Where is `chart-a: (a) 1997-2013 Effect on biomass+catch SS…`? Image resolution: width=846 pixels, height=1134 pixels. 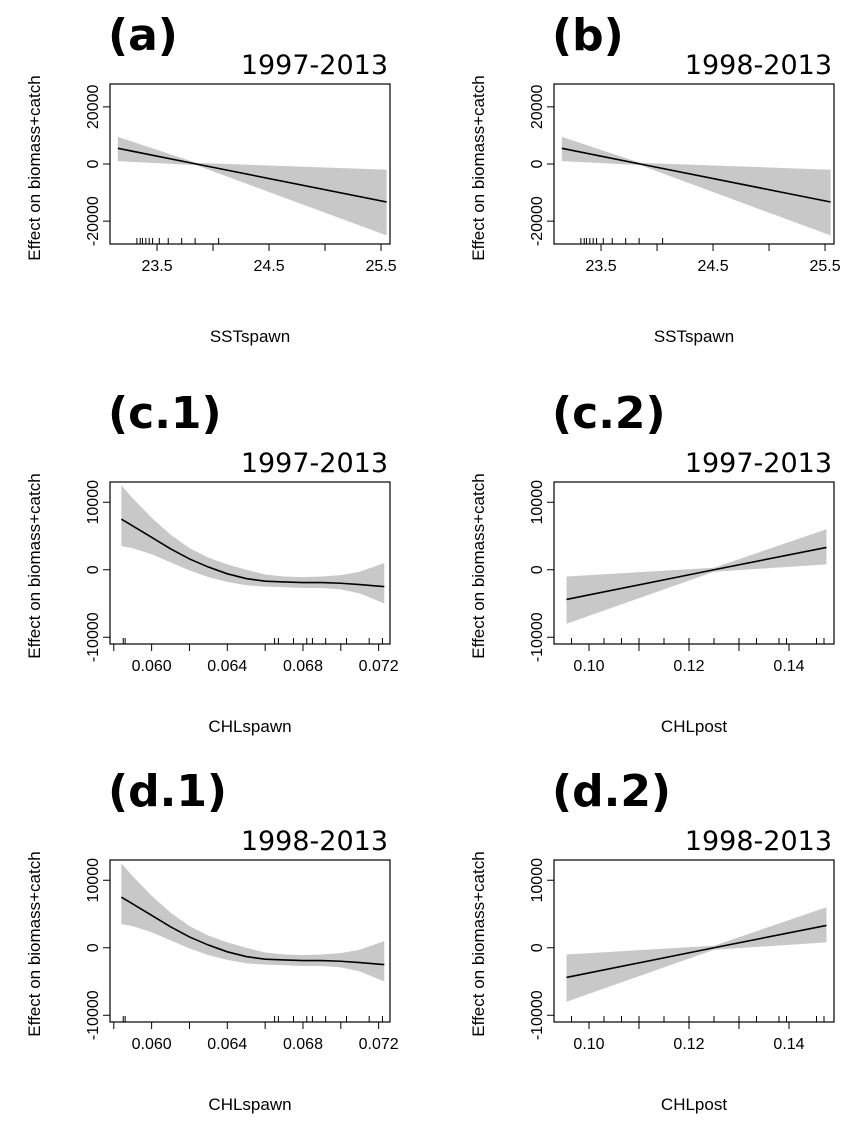
chart-a: (a) 1997-2013 Effect on biomass+catch SS… is located at coordinates (211, 178).